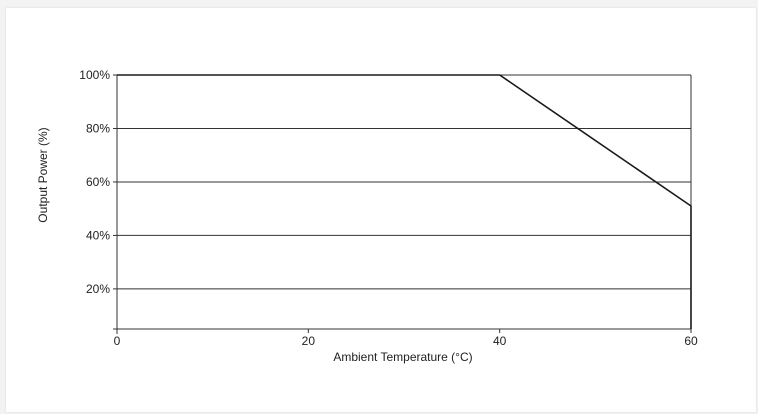 This screenshot has width=758, height=414. I want to click on y-axis-ticks: 20% 40% 60% 80% 100%, so click(98, 182).